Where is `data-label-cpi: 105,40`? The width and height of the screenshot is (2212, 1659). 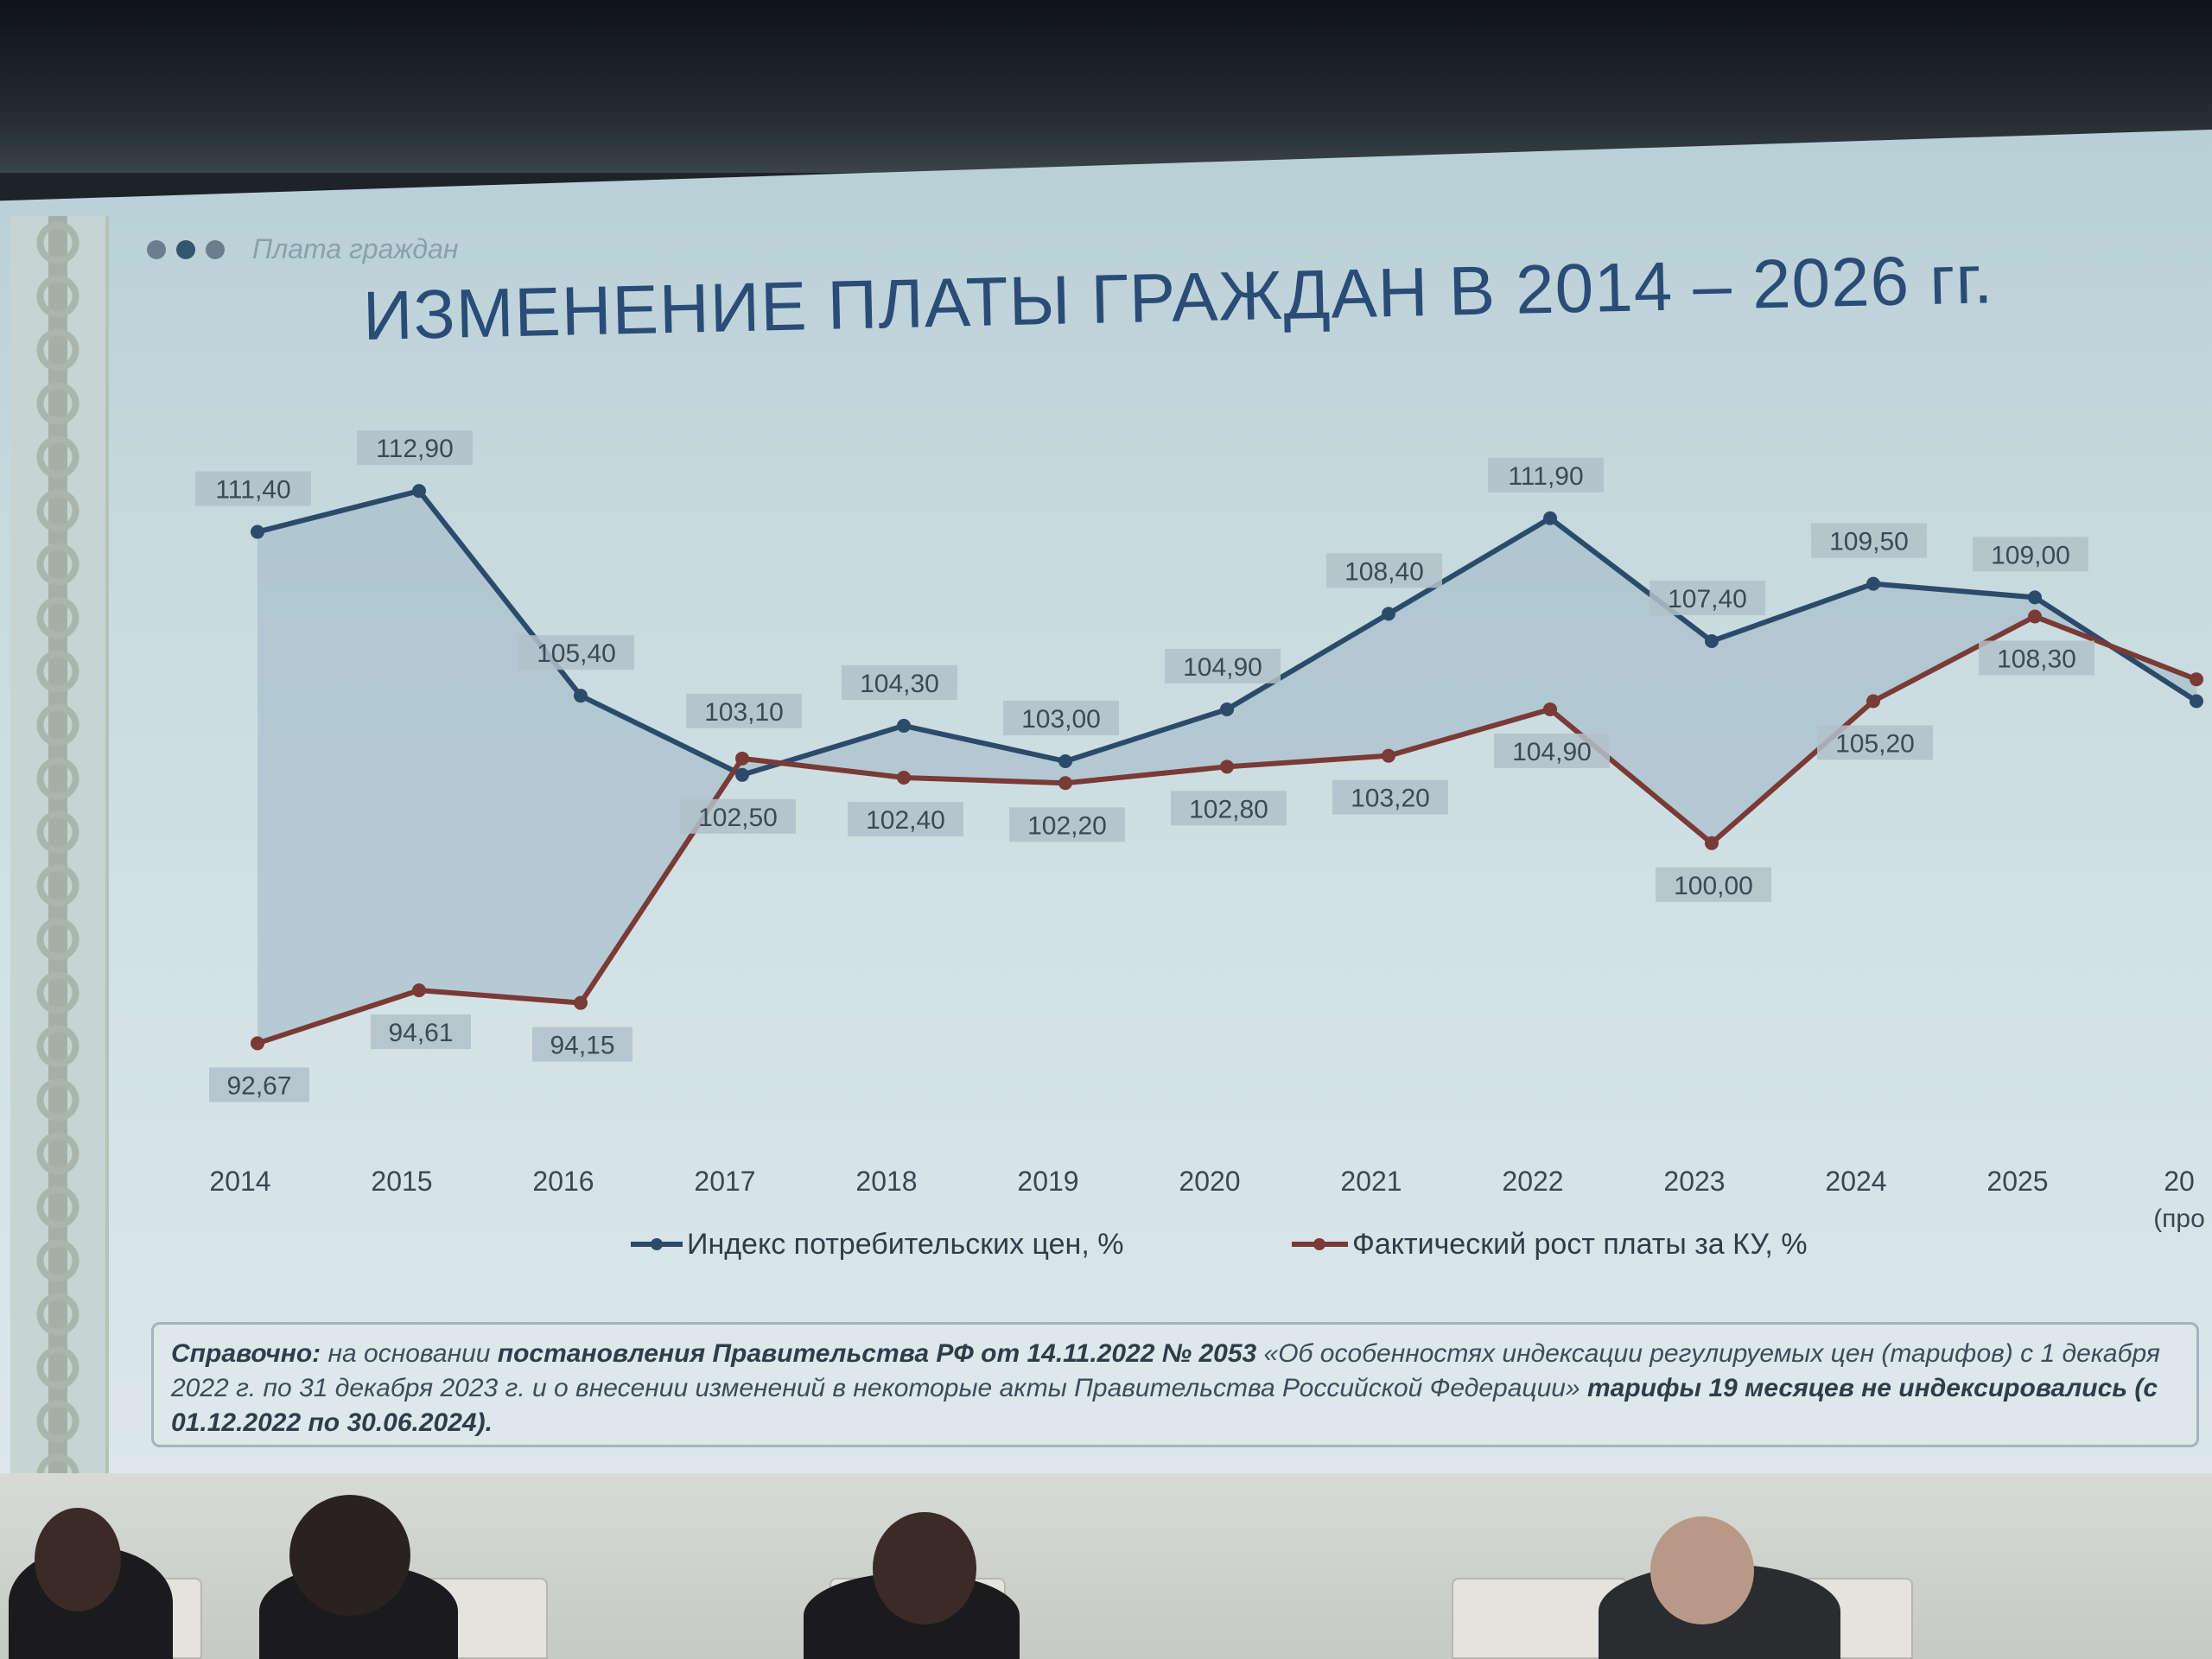 data-label-cpi: 105,40 is located at coordinates (576, 653).